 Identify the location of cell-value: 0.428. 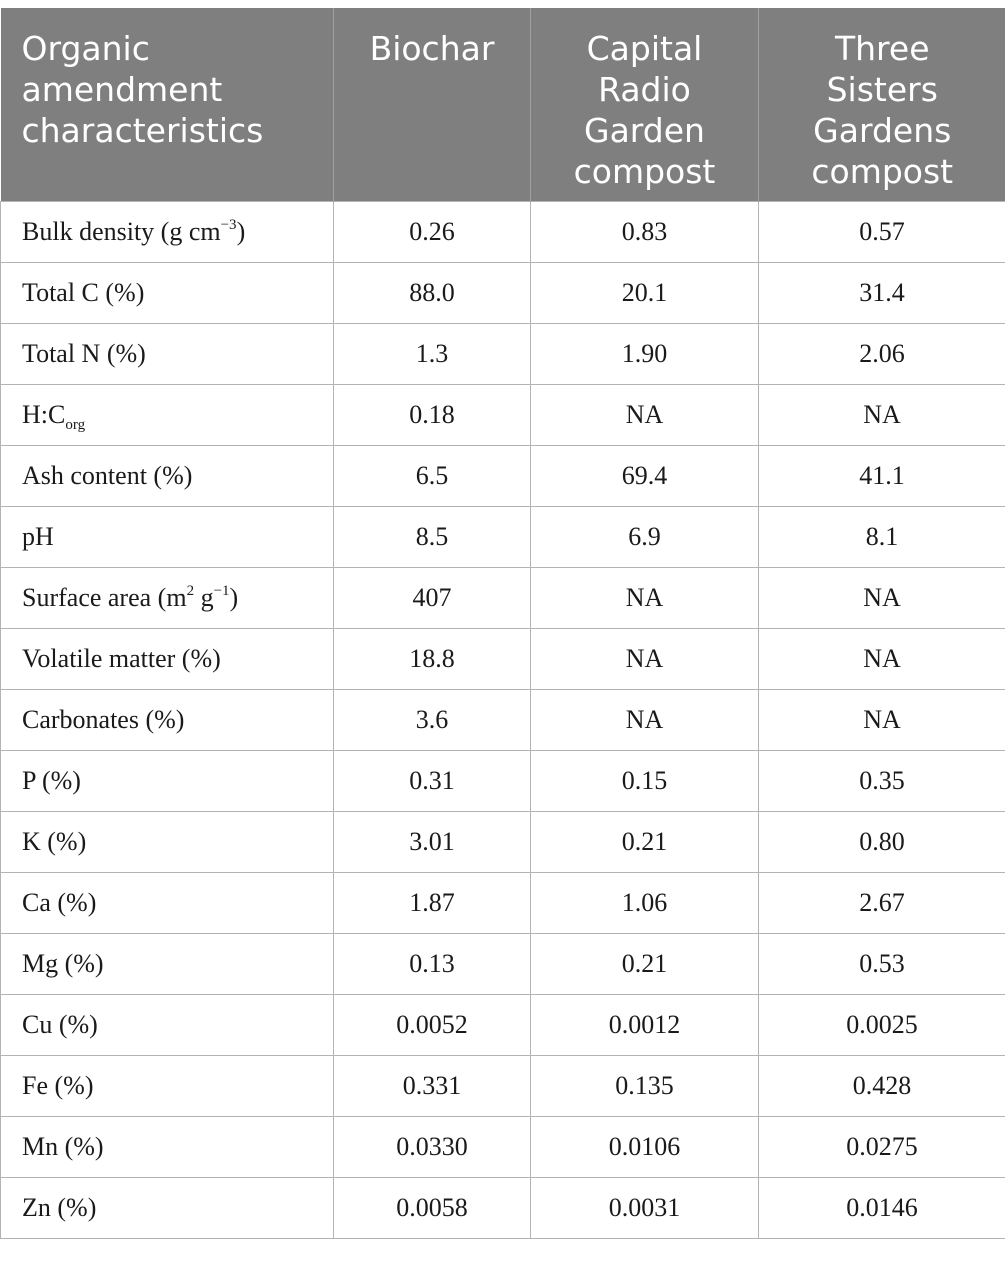
(881, 1086).